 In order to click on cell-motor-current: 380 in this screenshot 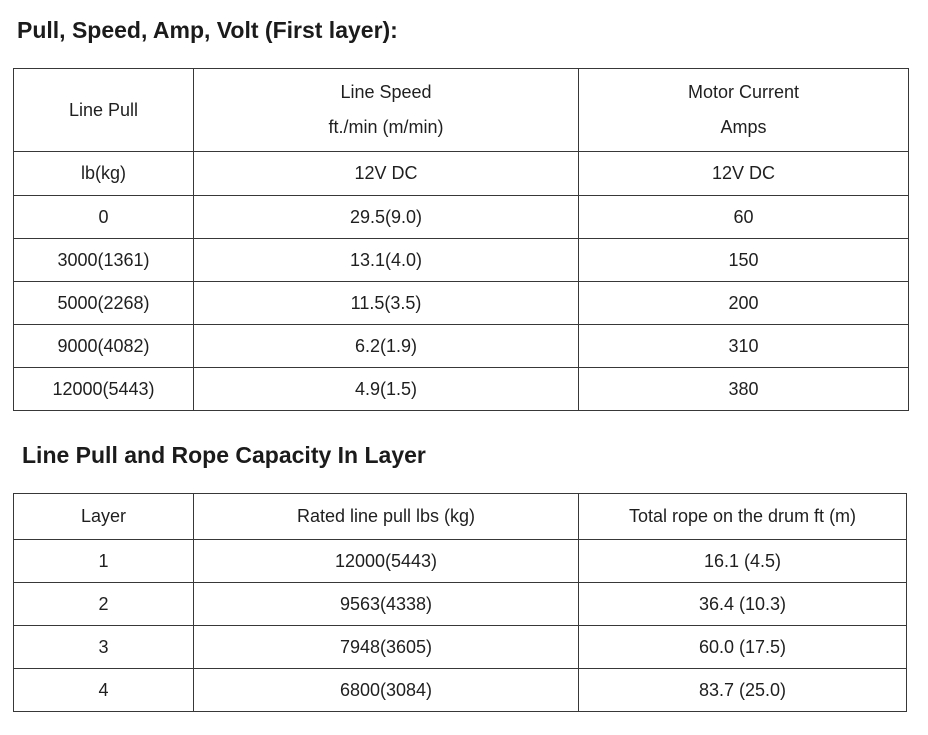, I will do `click(743, 389)`.